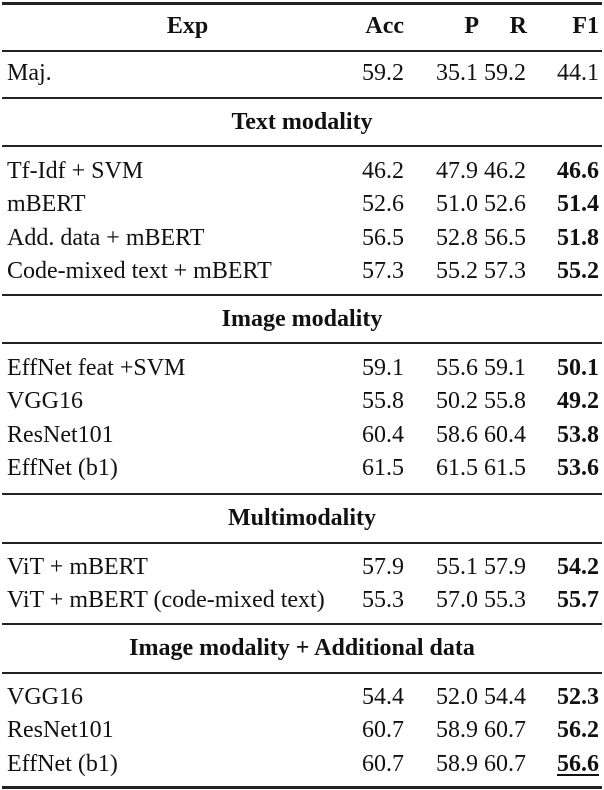 The height and width of the screenshot is (790, 604). I want to click on table-row: EffNet (b1) 61.5 61.5 61.5 53.6, so click(303, 468).